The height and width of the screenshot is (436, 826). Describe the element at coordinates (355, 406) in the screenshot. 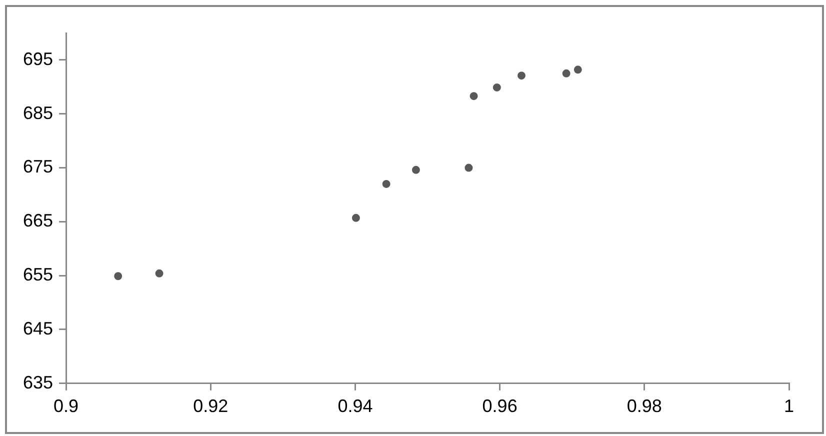

I see `x-tick-label: 0.94` at that location.